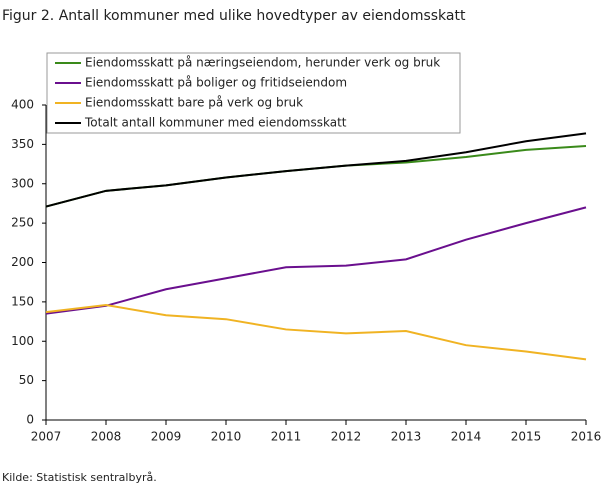  Describe the element at coordinates (586, 437) in the screenshot. I see `x-tick-label: 2016` at that location.